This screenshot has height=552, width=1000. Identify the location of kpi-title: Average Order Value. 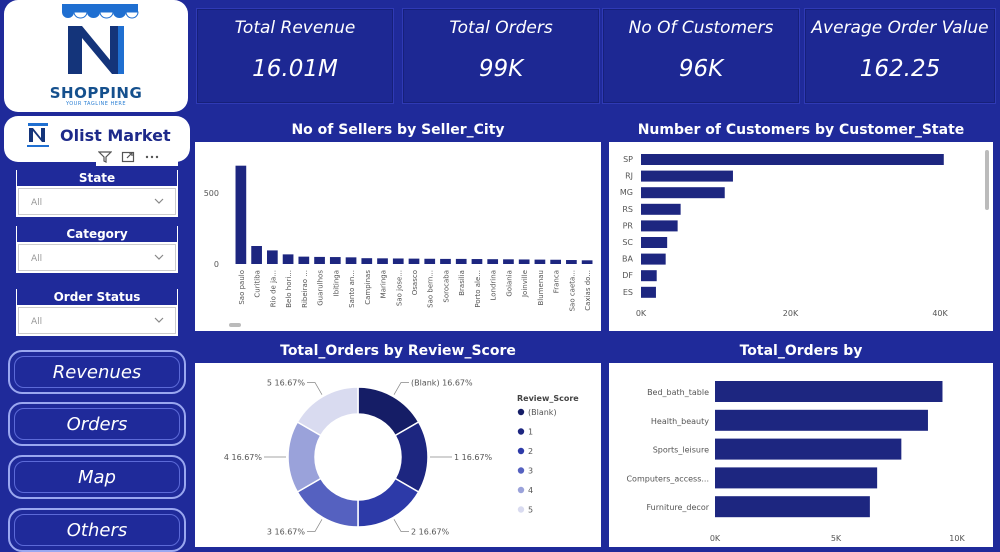
(900, 28).